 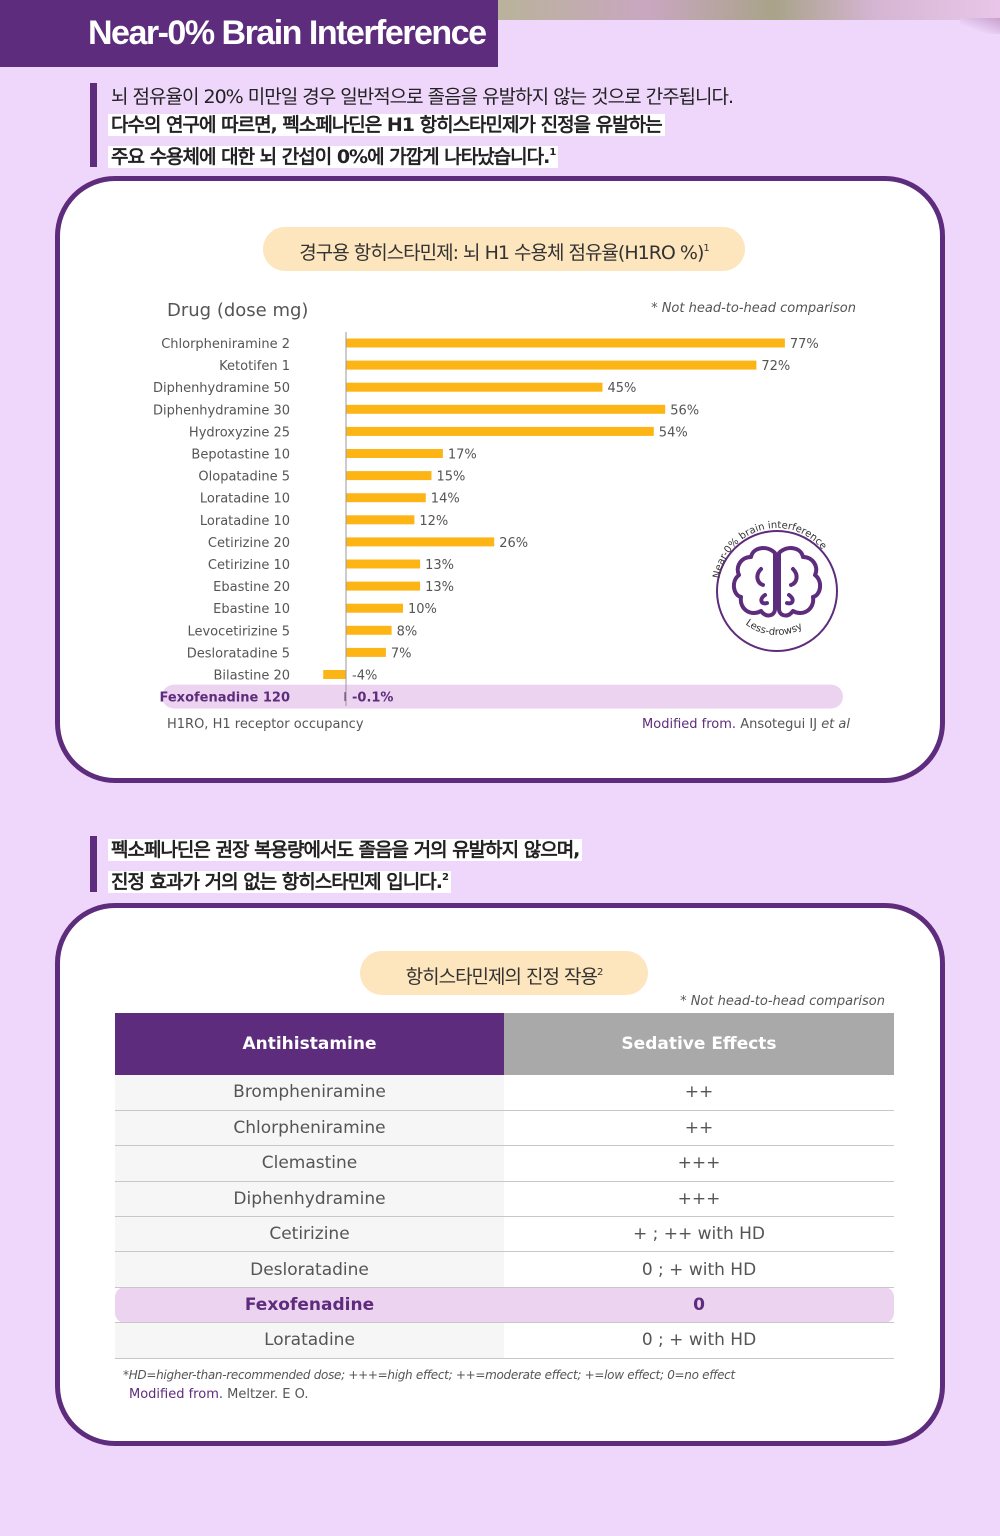 I want to click on category-label: Diphenhydramine 30, so click(x=221, y=410).